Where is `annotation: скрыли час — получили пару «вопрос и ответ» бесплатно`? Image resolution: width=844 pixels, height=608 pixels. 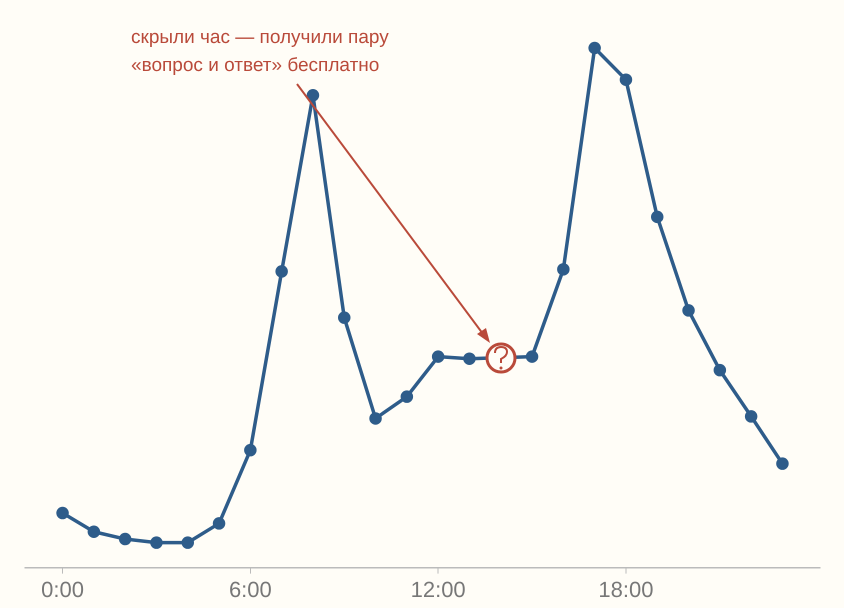 annotation: скрыли час — получили пару «вопрос и ответ» бесплатно is located at coordinates (260, 52).